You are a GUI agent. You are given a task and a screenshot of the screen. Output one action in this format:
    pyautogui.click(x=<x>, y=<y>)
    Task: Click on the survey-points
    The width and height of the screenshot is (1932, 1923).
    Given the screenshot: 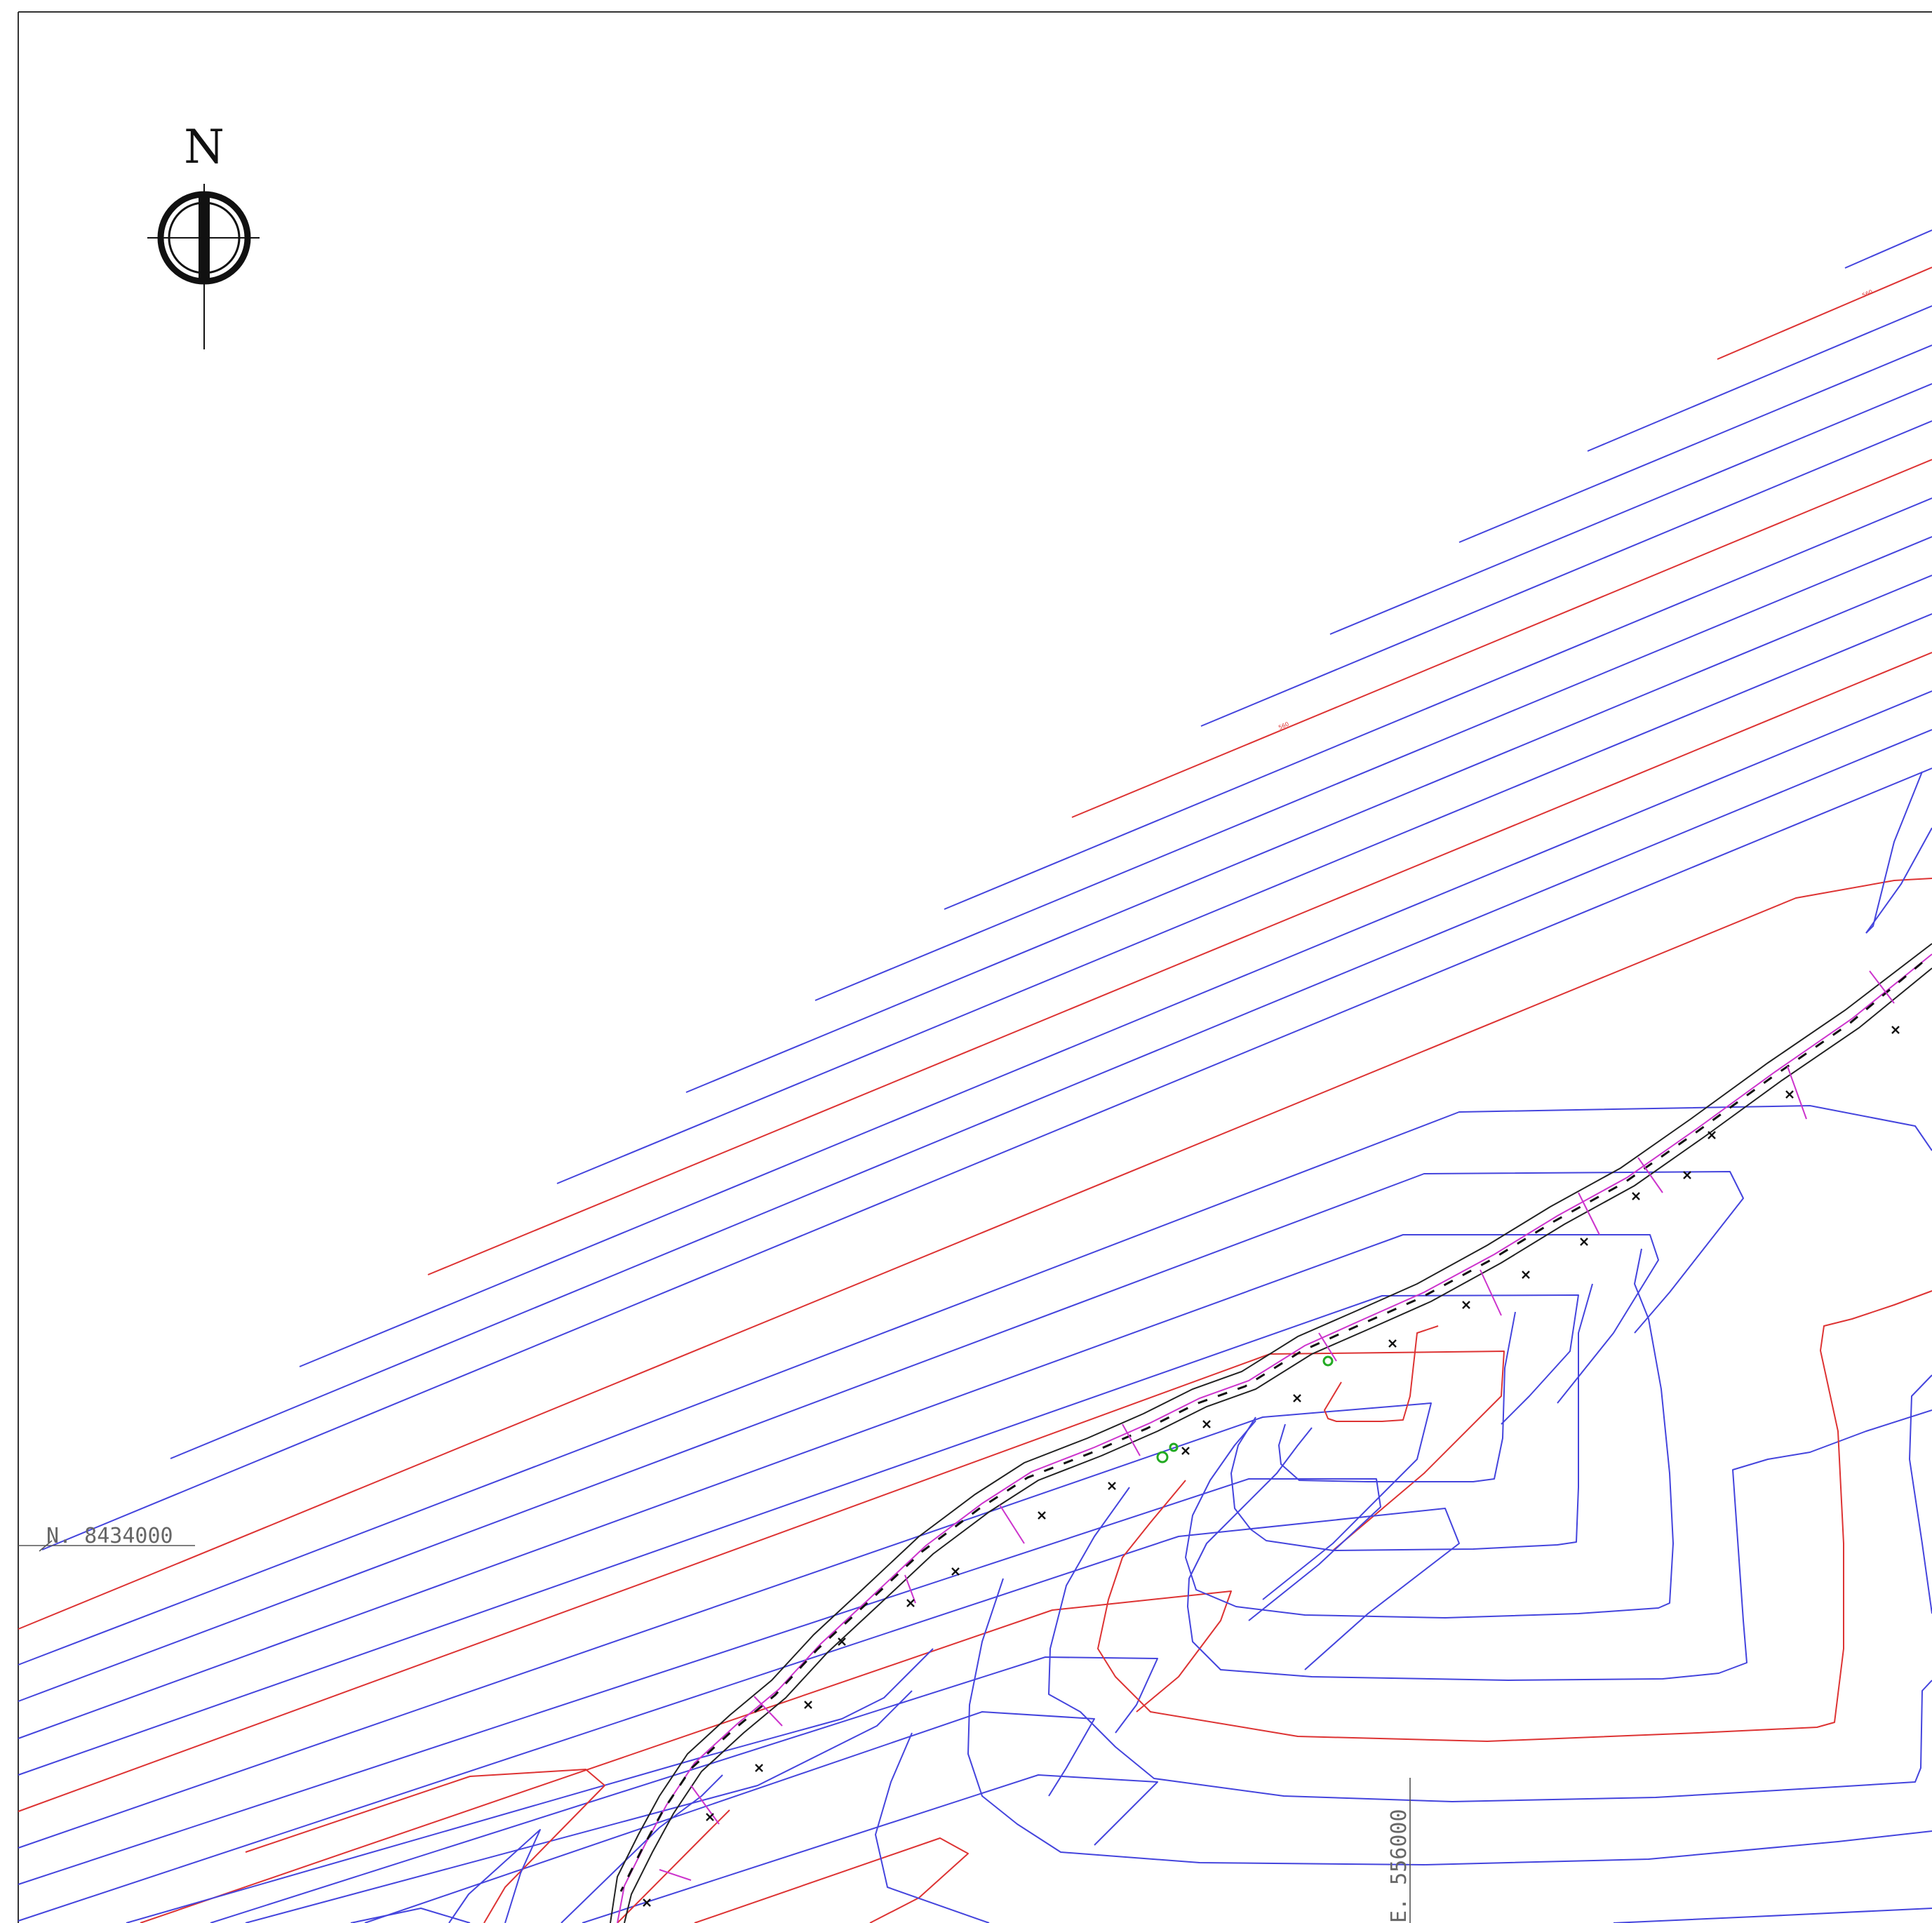 What is the action you would take?
    pyautogui.click(x=1245, y=1409)
    